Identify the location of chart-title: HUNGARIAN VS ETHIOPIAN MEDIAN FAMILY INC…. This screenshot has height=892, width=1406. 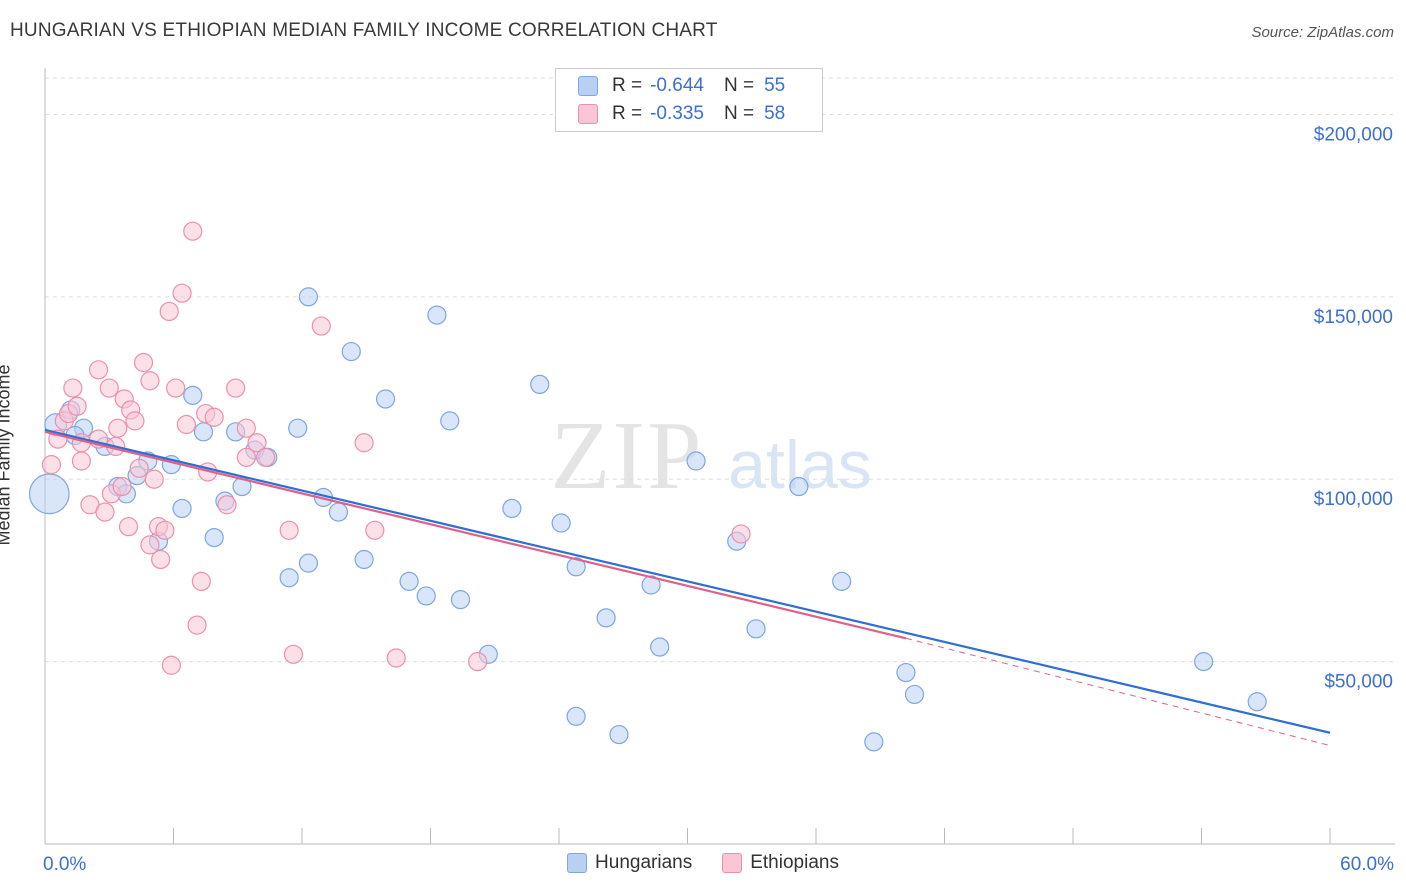
(364, 30).